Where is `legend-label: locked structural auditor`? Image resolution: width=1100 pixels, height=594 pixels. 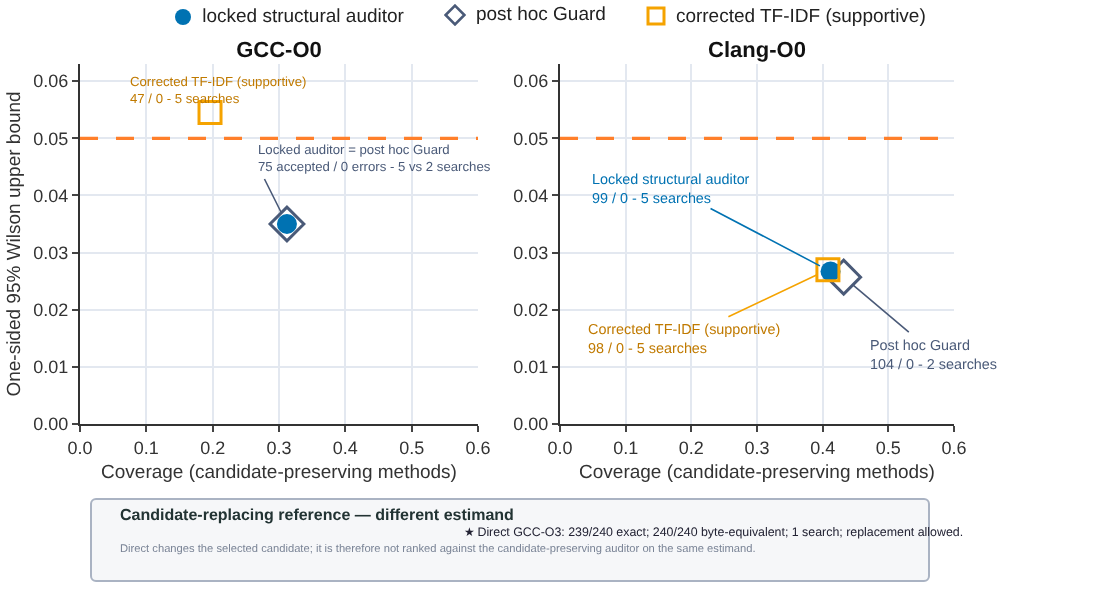 legend-label: locked structural auditor is located at coordinates (303, 17).